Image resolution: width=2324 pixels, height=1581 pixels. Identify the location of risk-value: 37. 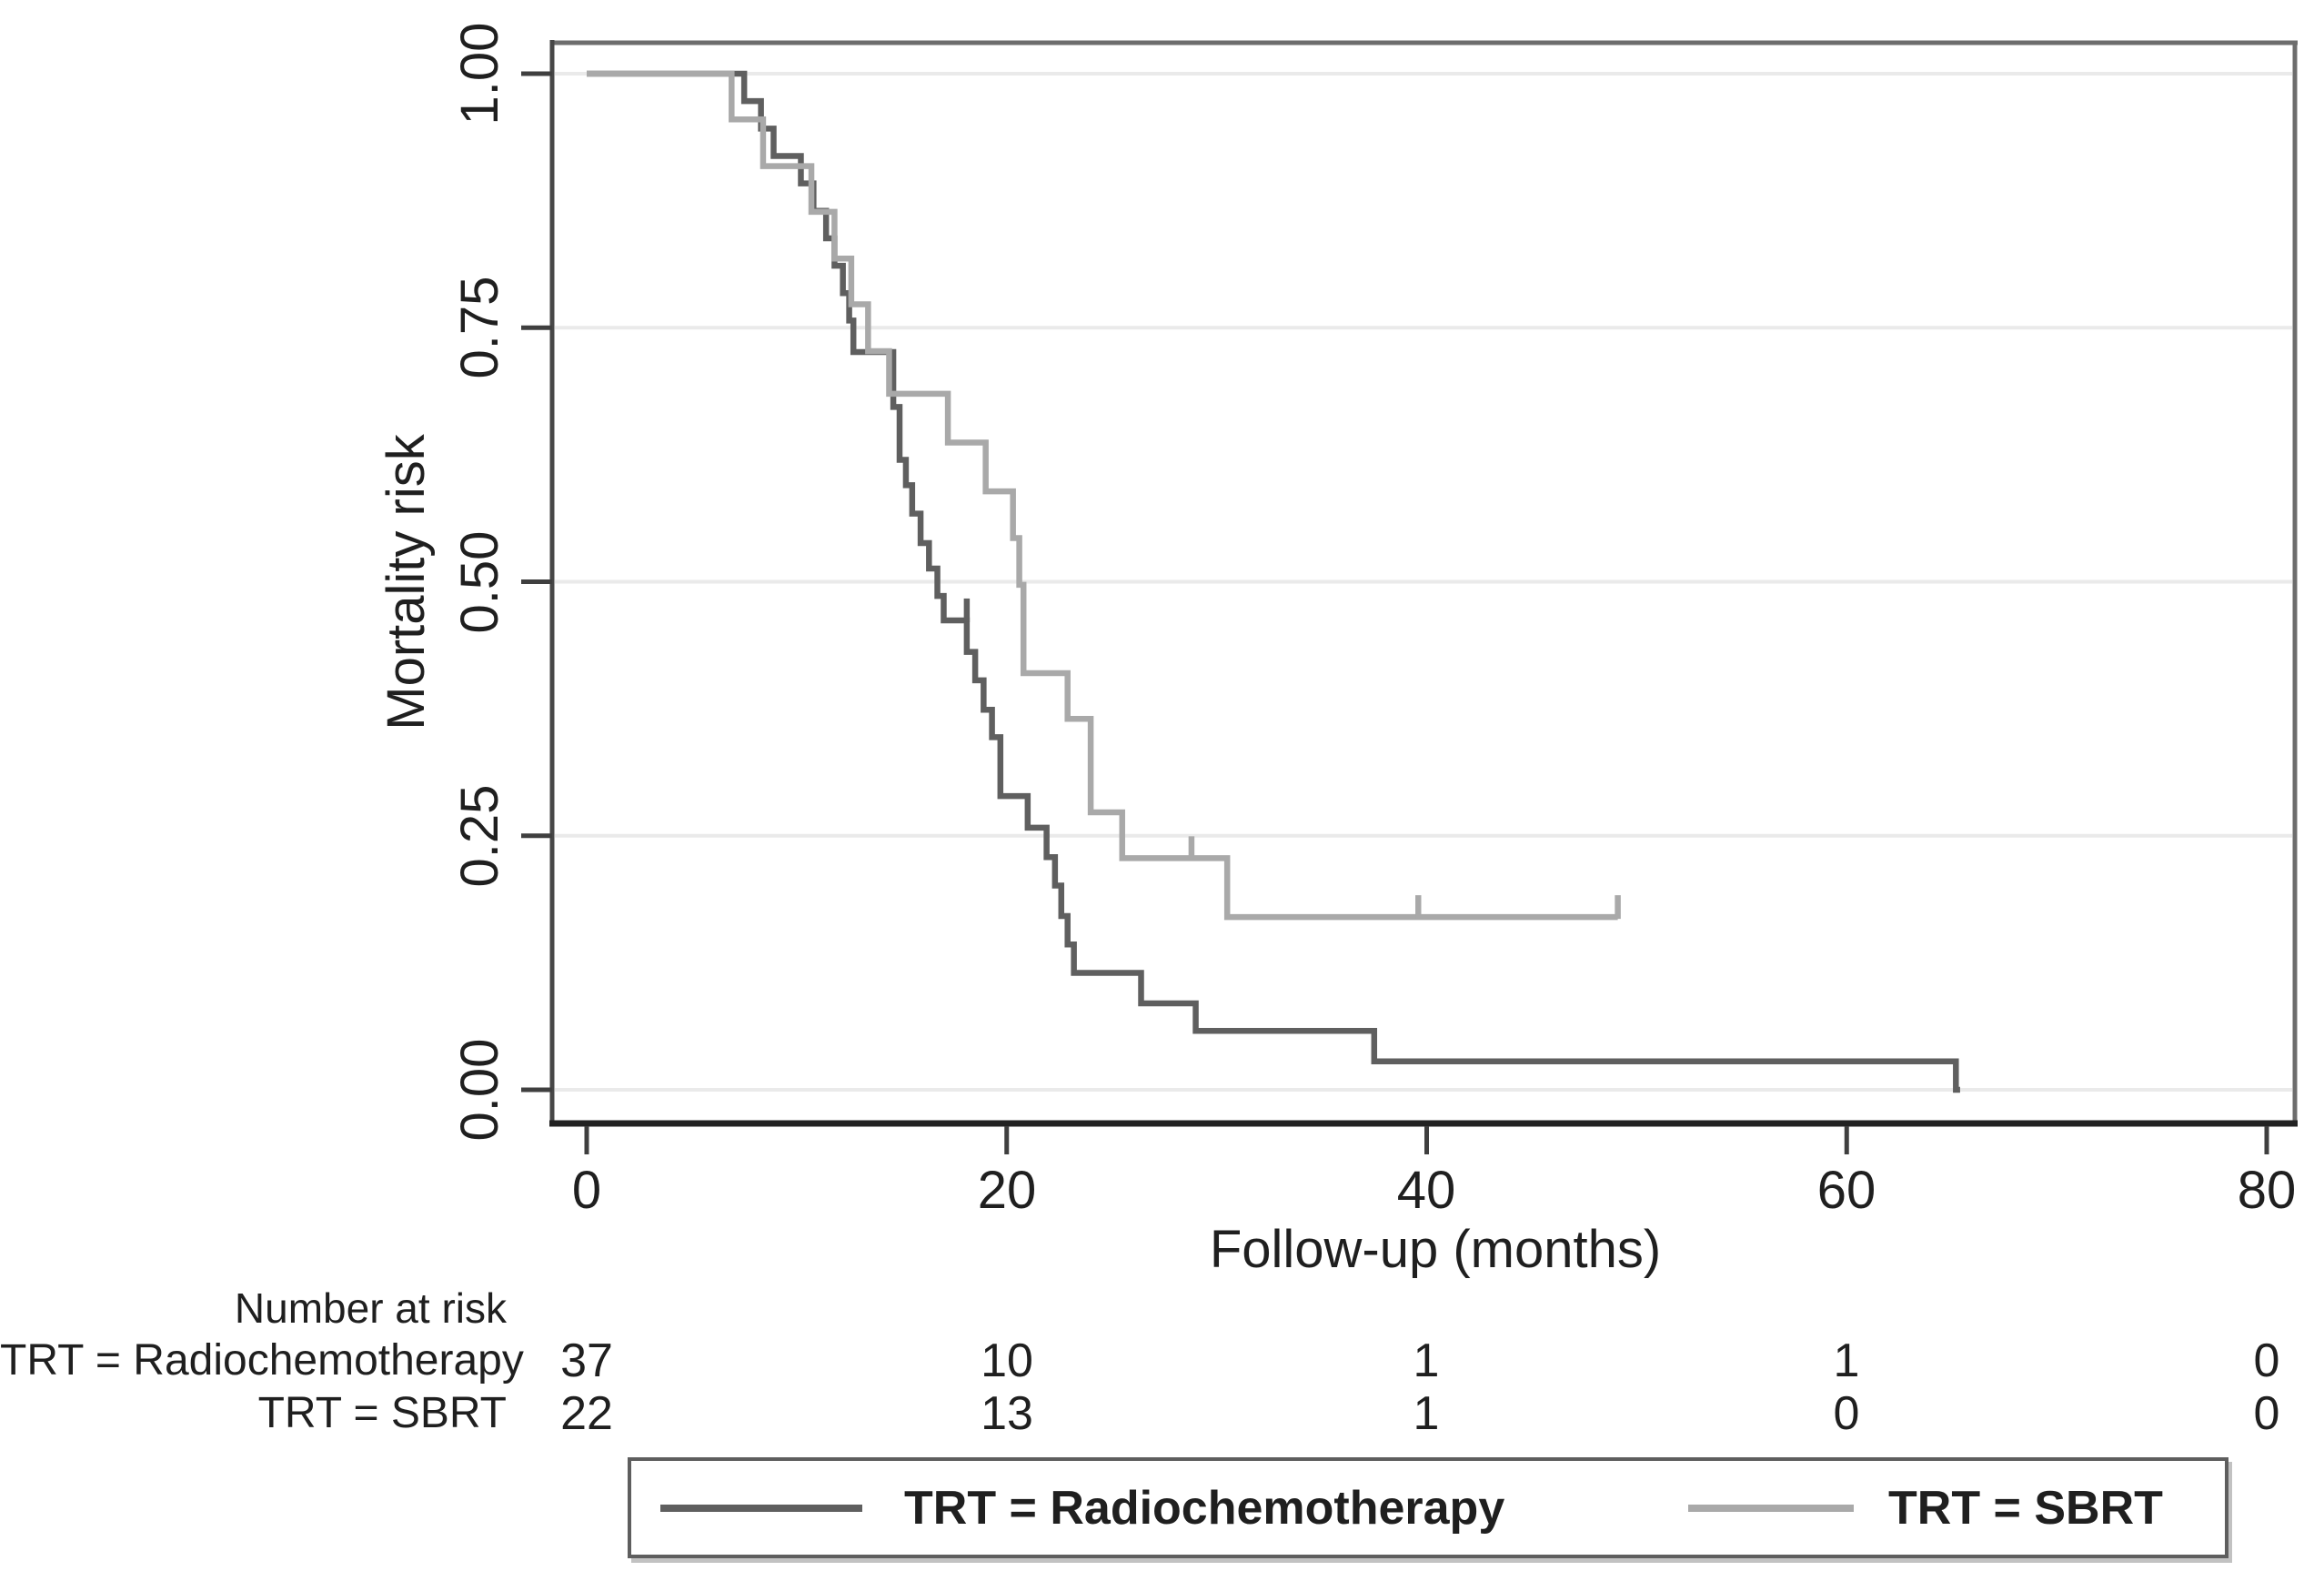
(586, 1361).